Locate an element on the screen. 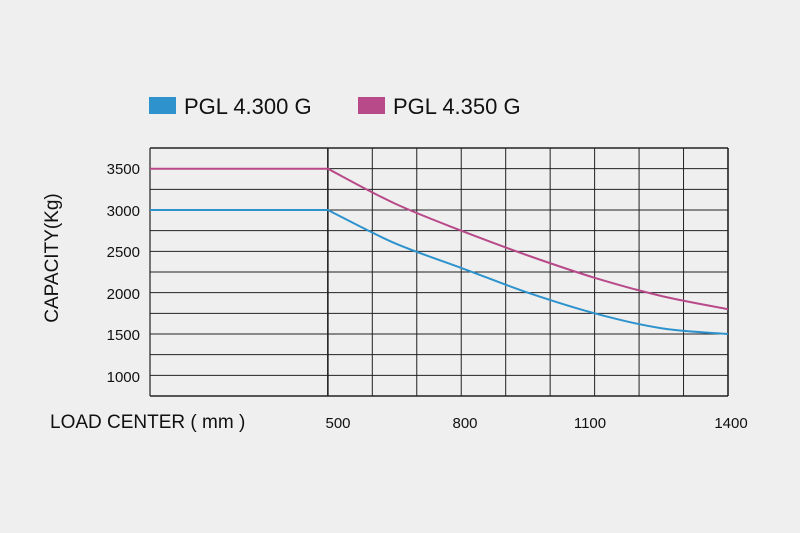  legend-label-series-0: PGL 4.300 G is located at coordinates (248, 106).